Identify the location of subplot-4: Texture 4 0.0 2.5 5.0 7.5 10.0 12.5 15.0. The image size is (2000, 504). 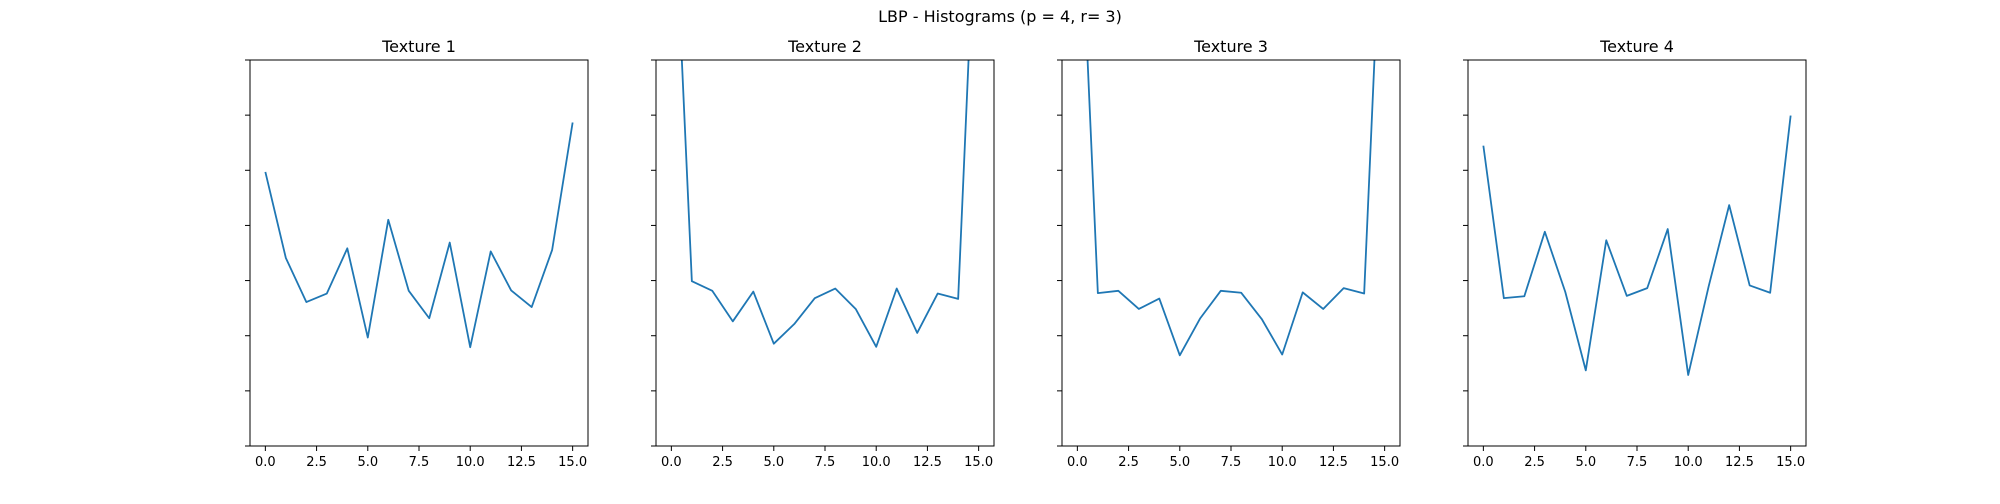
(1635, 253).